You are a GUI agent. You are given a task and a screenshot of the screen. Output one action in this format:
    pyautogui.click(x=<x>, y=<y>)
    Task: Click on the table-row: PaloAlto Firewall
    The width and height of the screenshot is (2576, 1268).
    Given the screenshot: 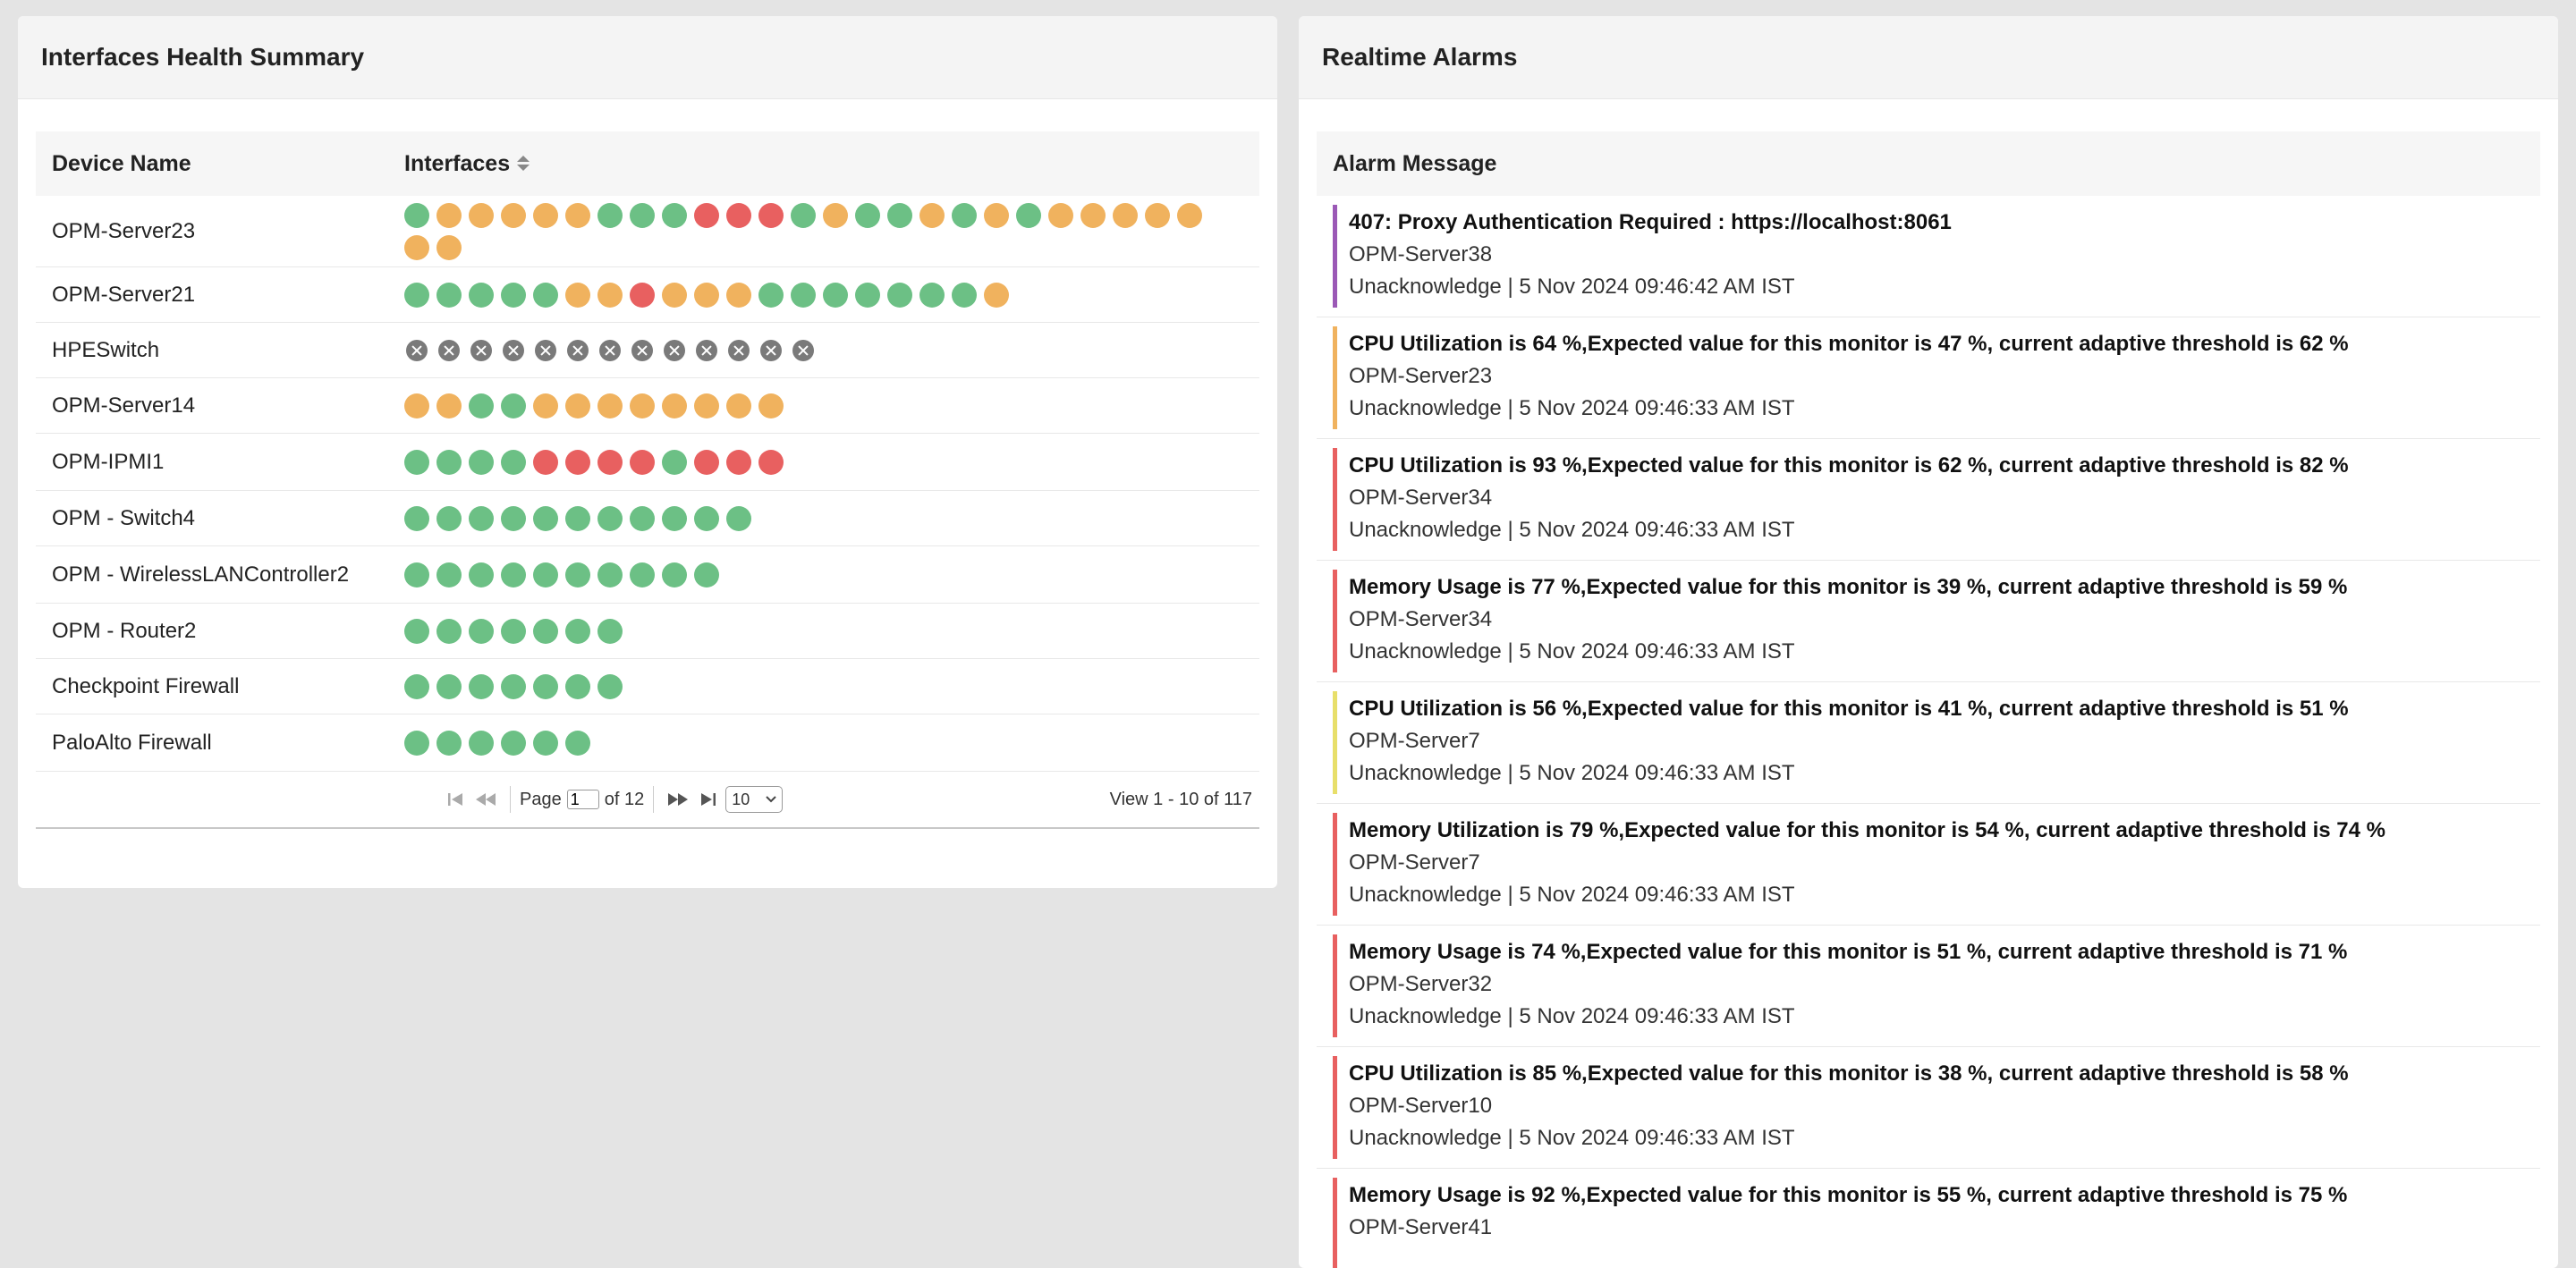 What is the action you would take?
    pyautogui.click(x=647, y=743)
    